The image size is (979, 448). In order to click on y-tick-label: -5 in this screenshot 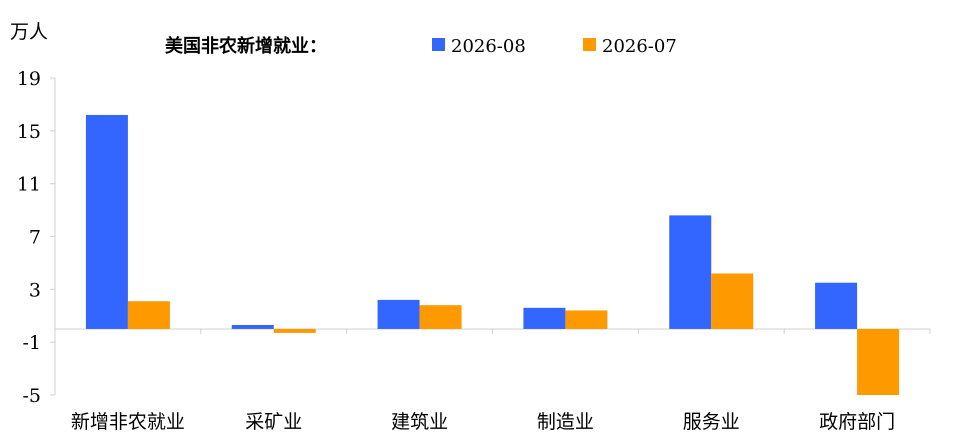, I will do `click(31, 396)`.